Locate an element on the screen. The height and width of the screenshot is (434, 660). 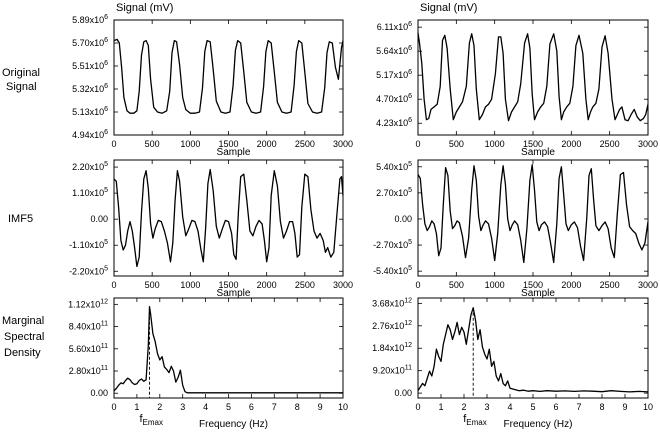
y-tick-label: 5.60x10¹¹ is located at coordinates (88, 348).